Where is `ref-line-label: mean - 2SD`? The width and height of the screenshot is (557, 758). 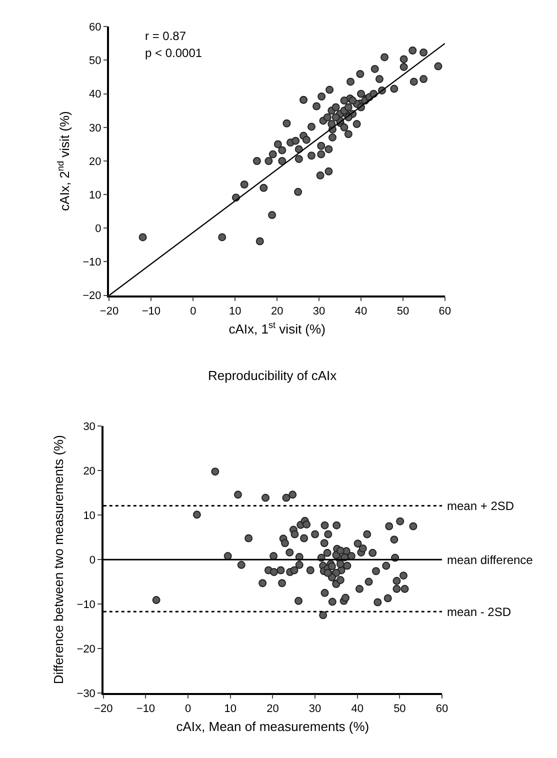
ref-line-label: mean - 2SD is located at coordinates (479, 612).